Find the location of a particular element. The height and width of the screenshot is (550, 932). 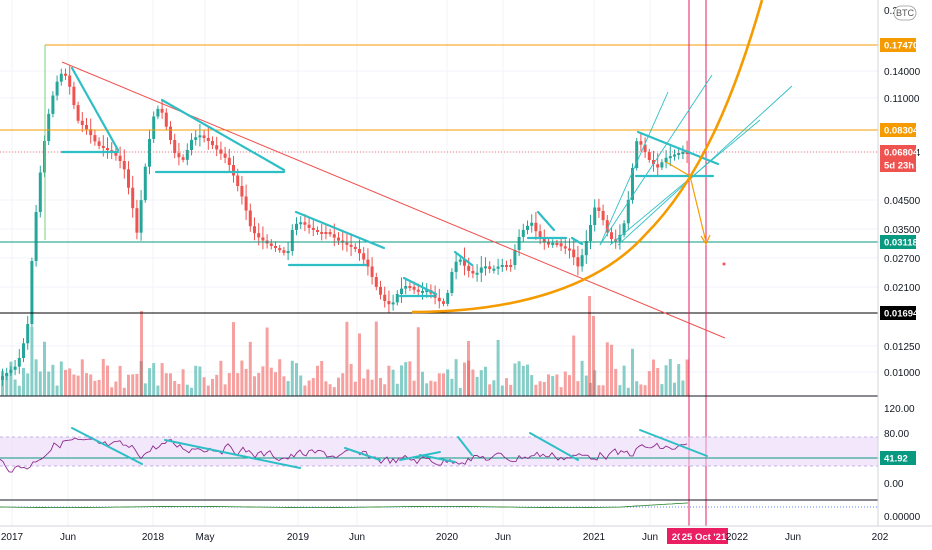

symbol-badge is located at coordinates (905, 13).